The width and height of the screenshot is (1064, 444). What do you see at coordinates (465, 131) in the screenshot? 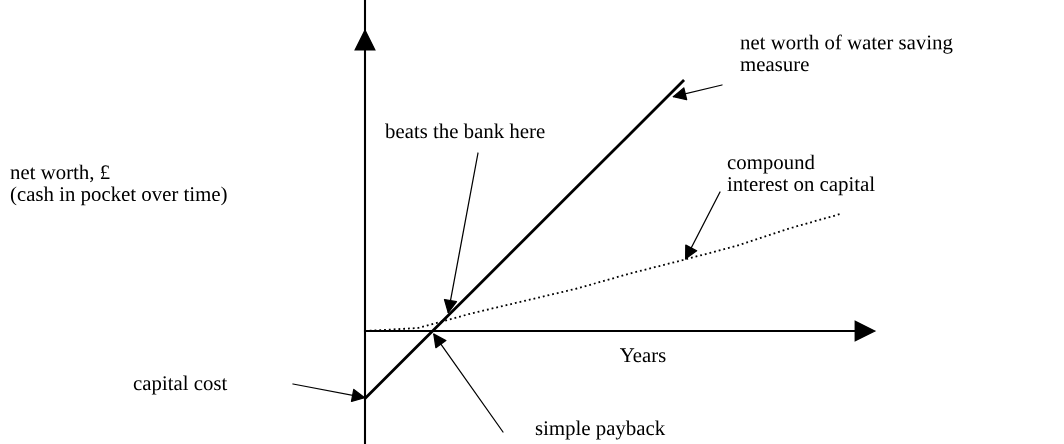
I see `annotation: beats the bank here` at bounding box center [465, 131].